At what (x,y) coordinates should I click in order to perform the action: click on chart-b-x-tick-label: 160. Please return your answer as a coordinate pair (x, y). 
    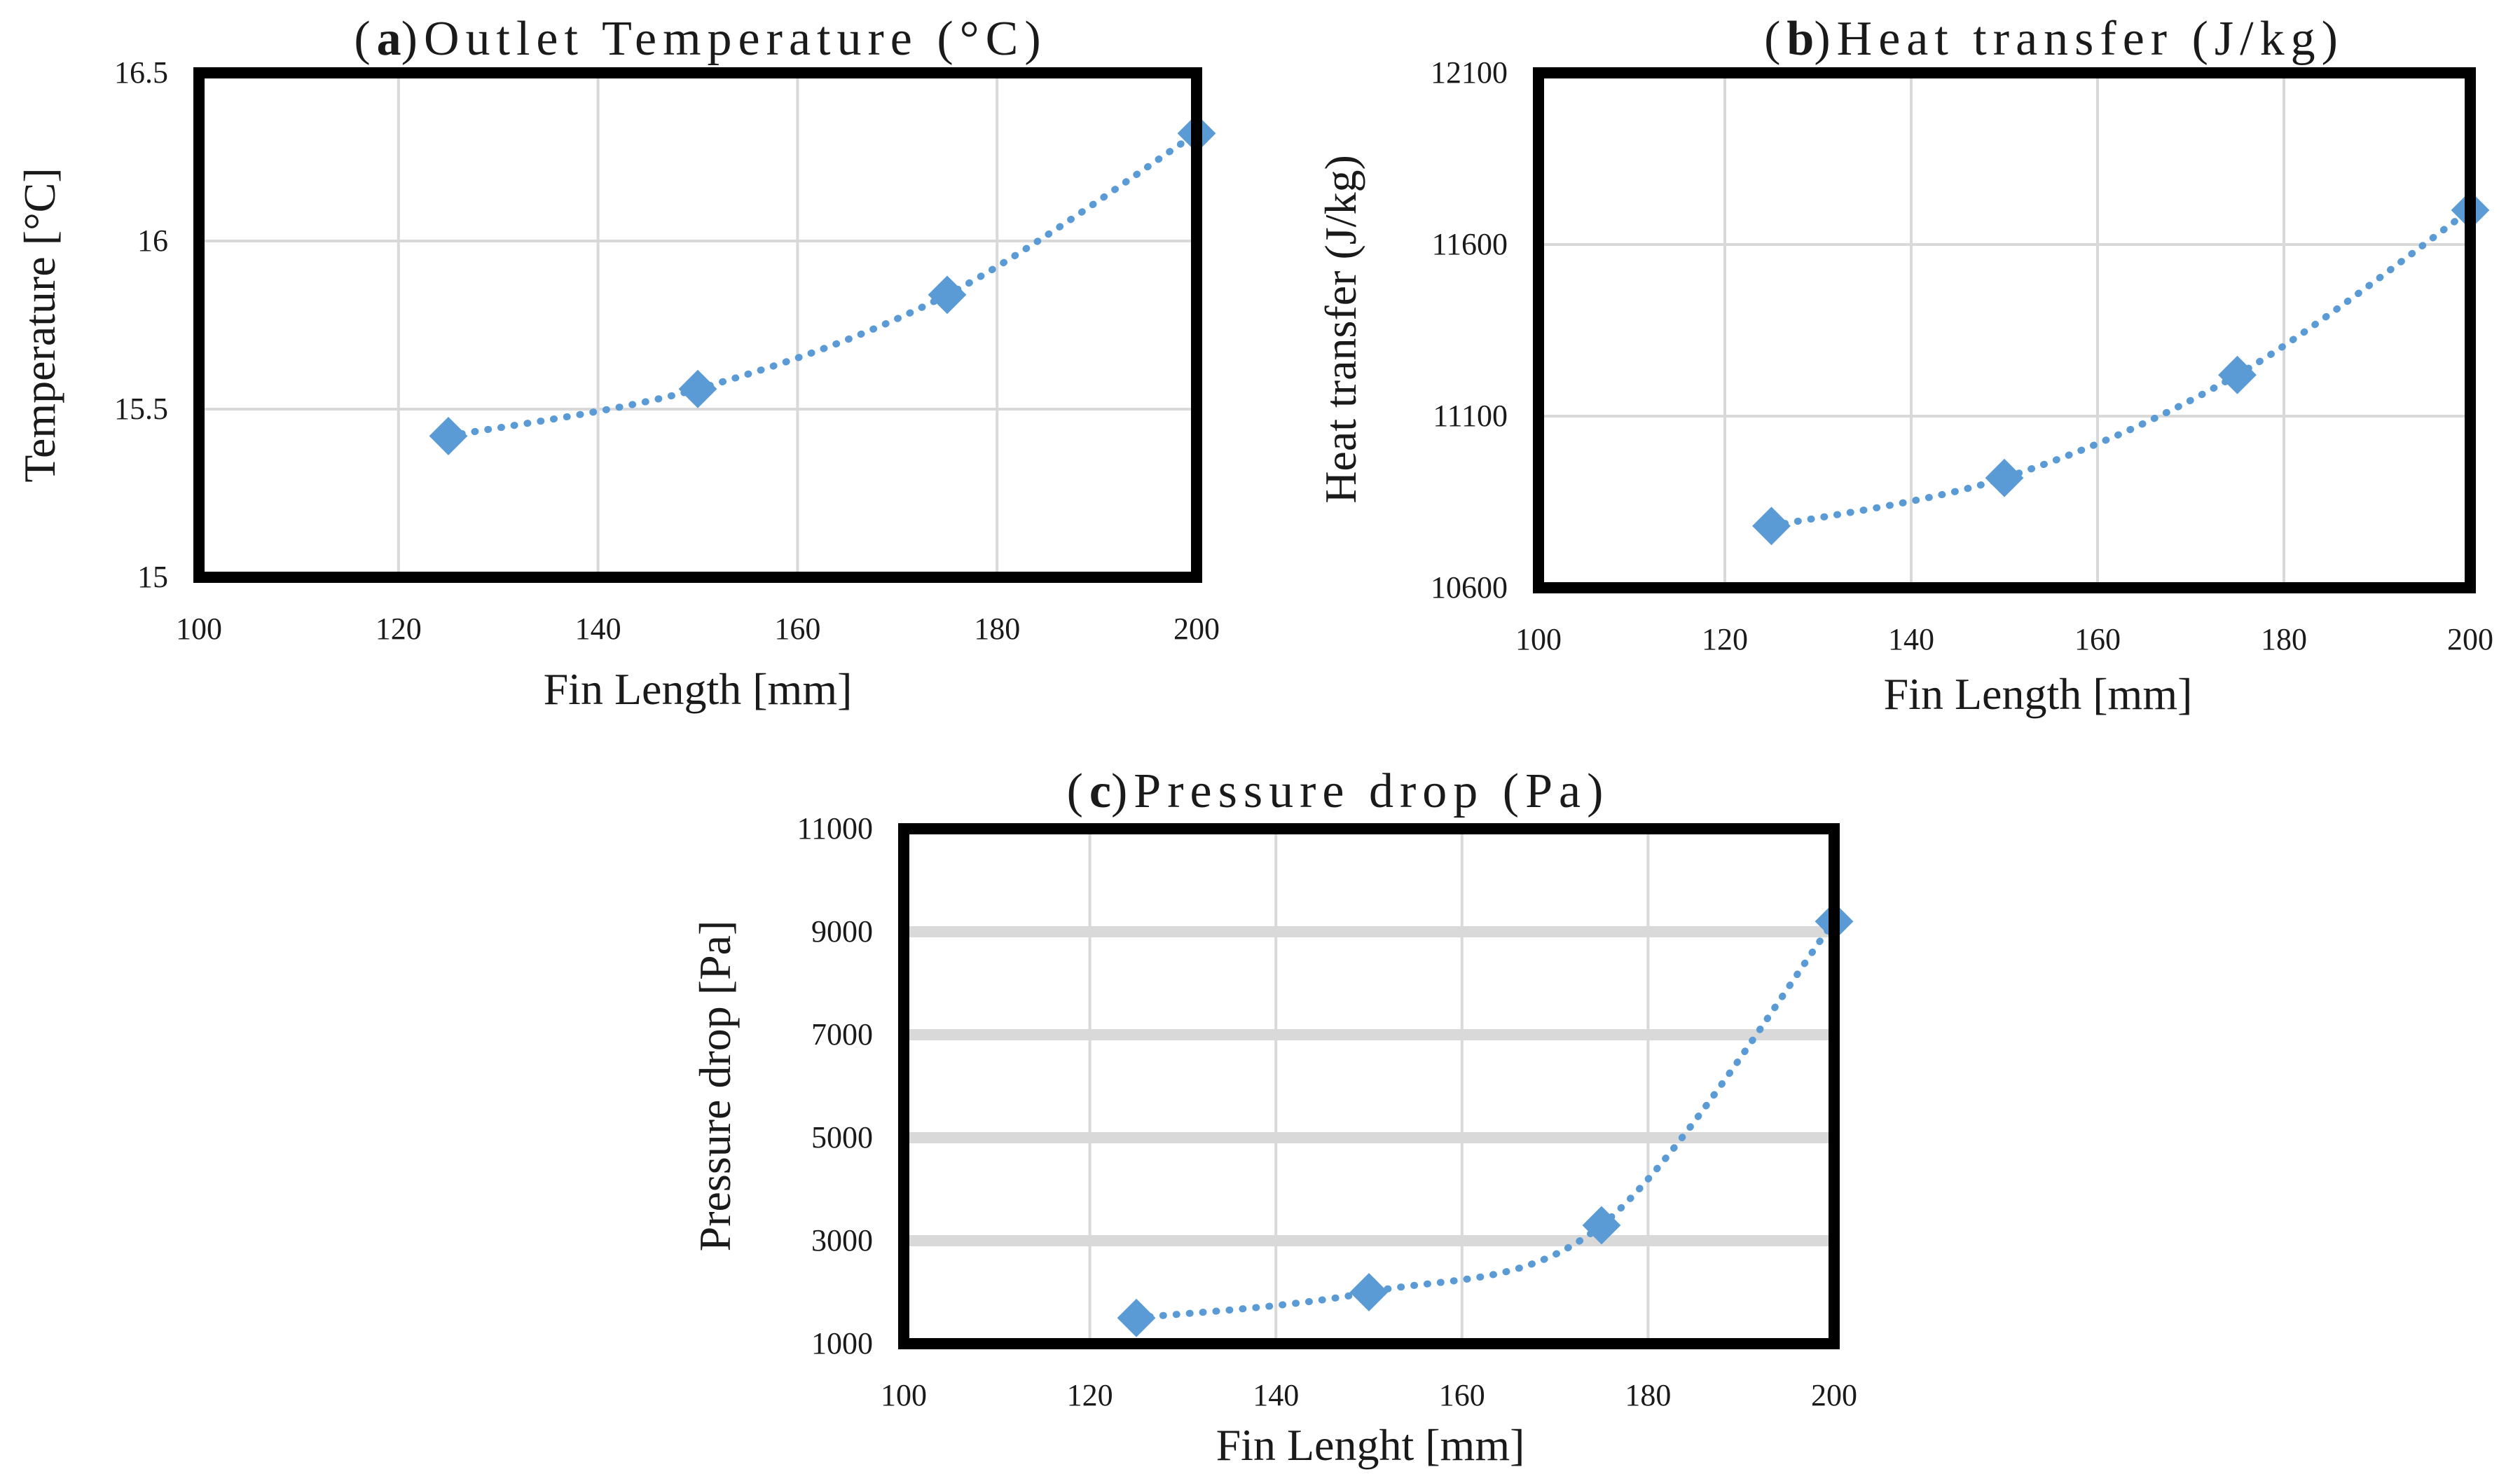
    Looking at the image, I should click on (2097, 639).